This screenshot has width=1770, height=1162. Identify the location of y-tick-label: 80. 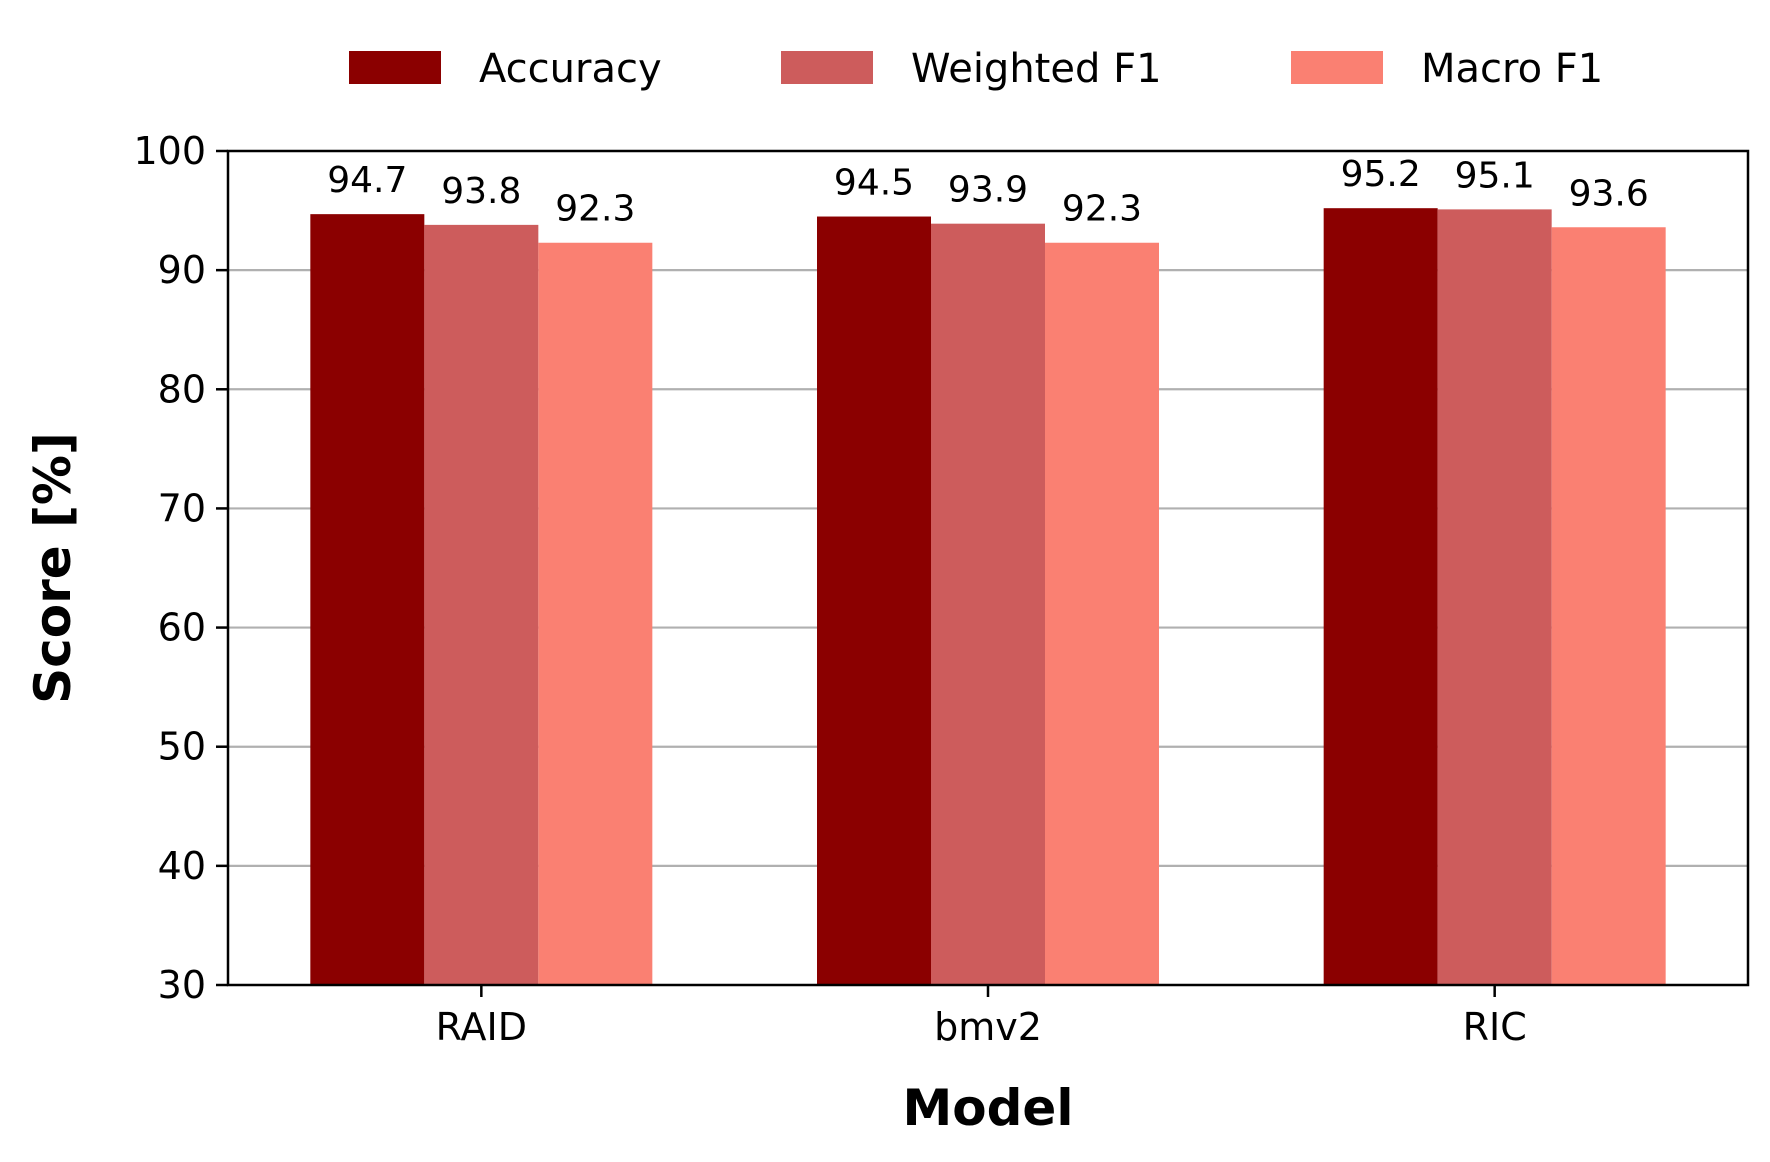
(182, 389).